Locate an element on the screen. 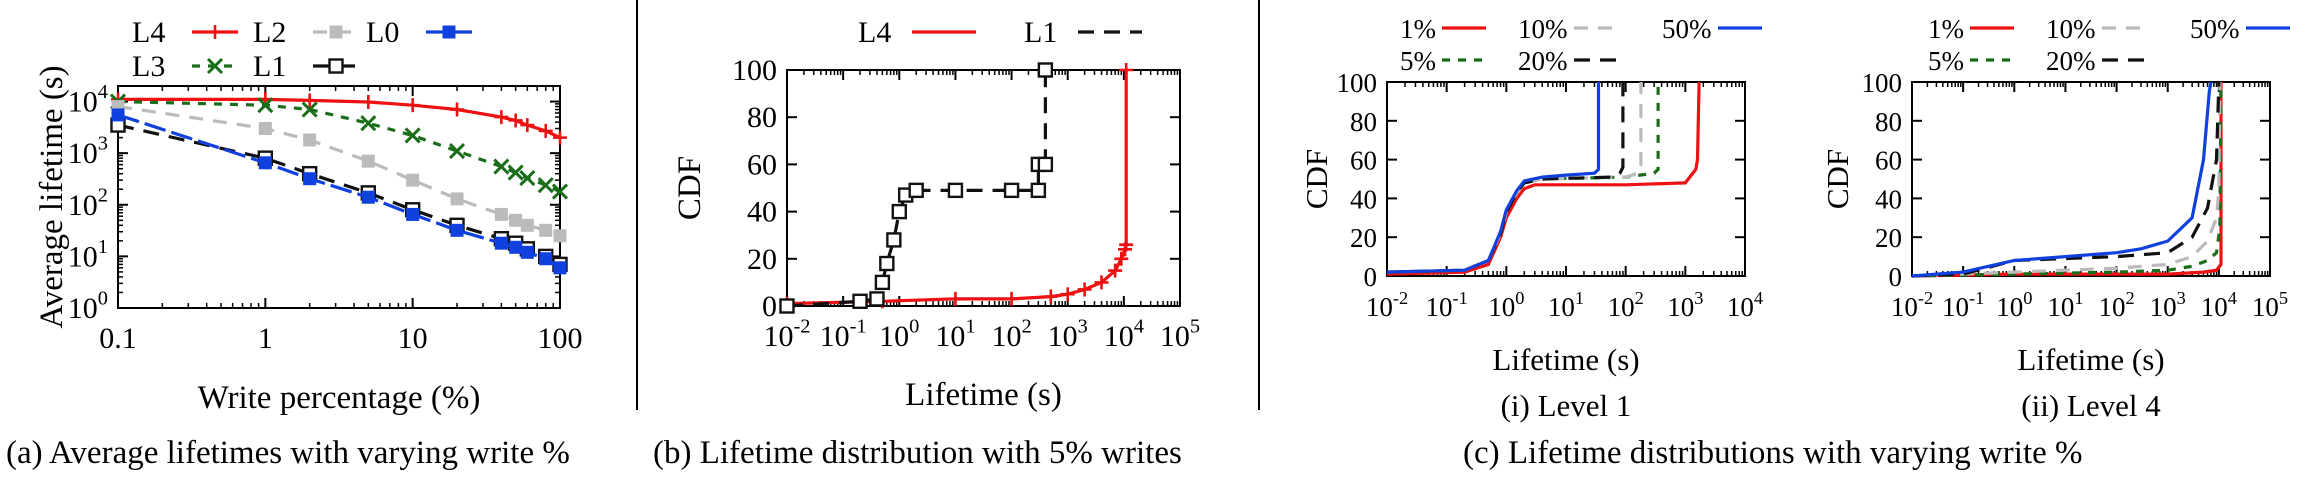 This screenshot has height=494, width=2310. legend-label-L1: L1 is located at coordinates (1040, 32).